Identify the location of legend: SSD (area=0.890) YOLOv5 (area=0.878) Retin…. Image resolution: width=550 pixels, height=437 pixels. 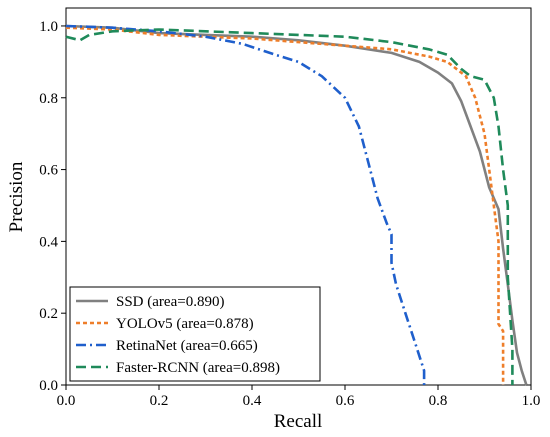
(195, 334).